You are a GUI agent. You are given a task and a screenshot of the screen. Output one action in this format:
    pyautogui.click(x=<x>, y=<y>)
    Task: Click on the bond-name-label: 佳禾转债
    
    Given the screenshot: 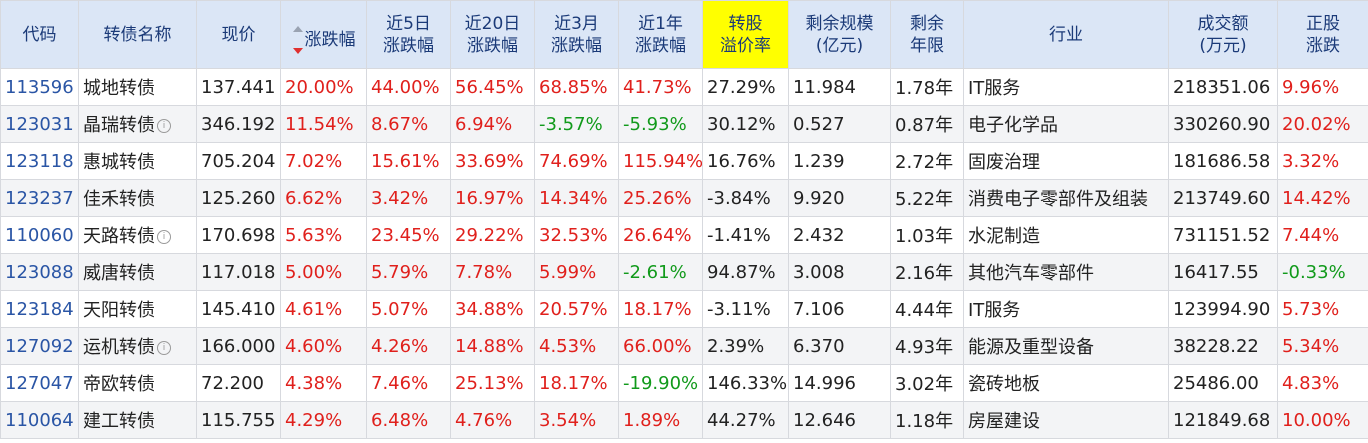 What is the action you would take?
    pyautogui.click(x=119, y=199)
    